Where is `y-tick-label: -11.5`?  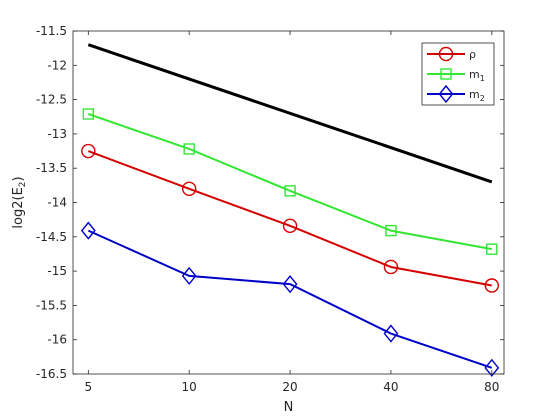 y-tick-label: -11.5 is located at coordinates (51, 31).